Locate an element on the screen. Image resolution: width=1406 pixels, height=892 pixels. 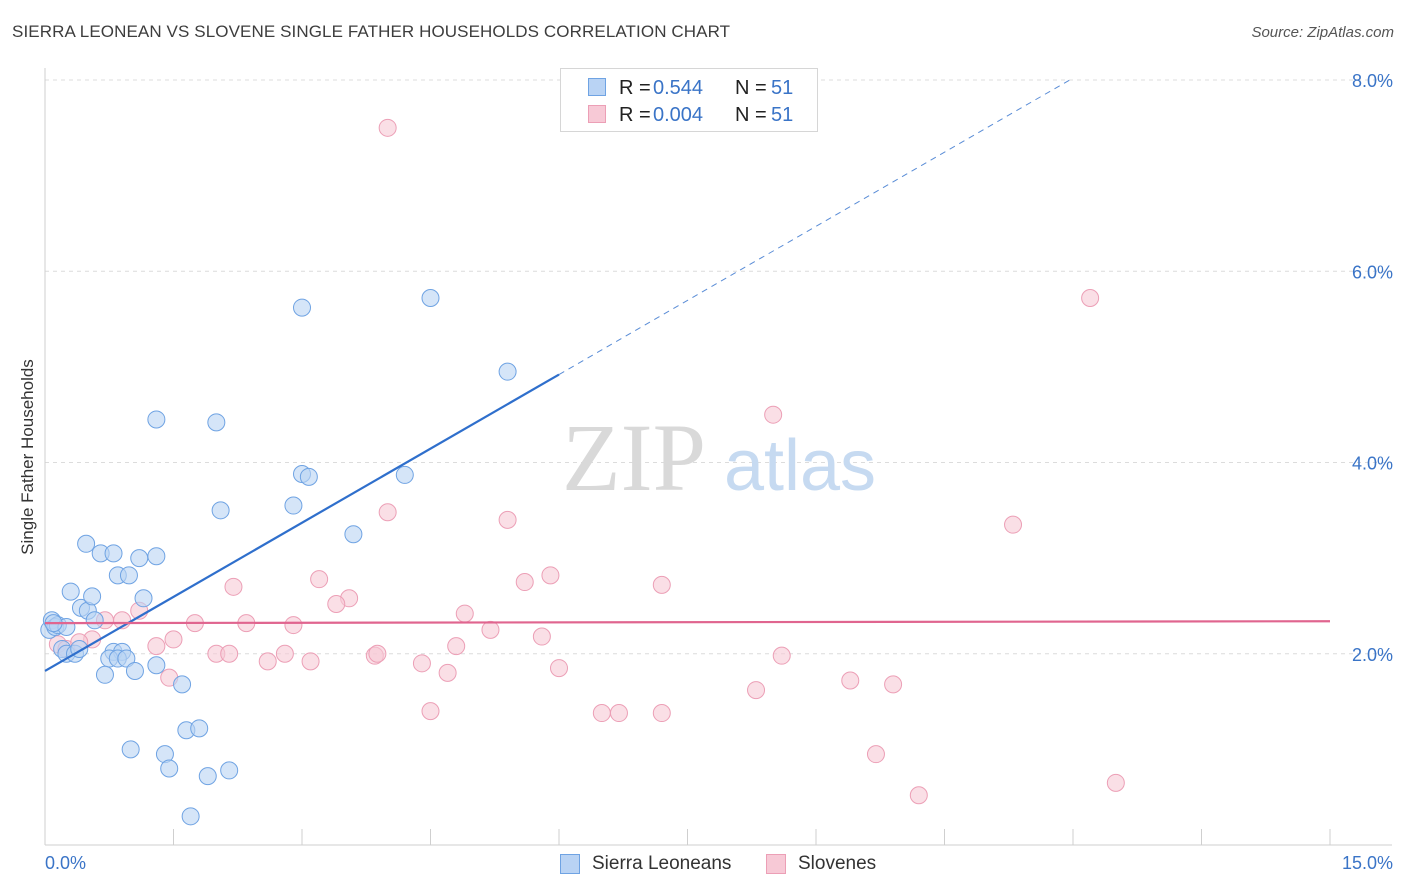
legend-label-sierra-leoneans: Sierra Leoneans is located at coordinates (662, 863).